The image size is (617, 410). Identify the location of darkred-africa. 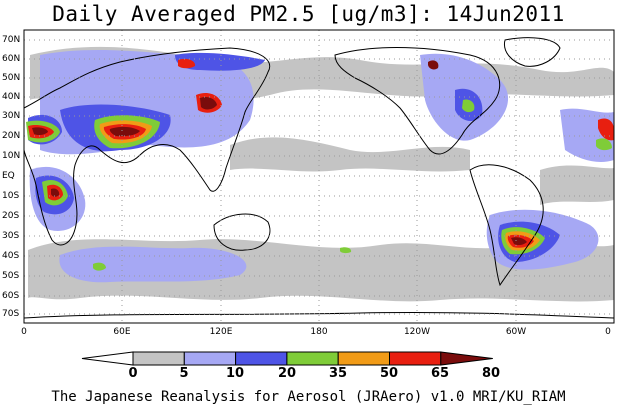
(55, 192).